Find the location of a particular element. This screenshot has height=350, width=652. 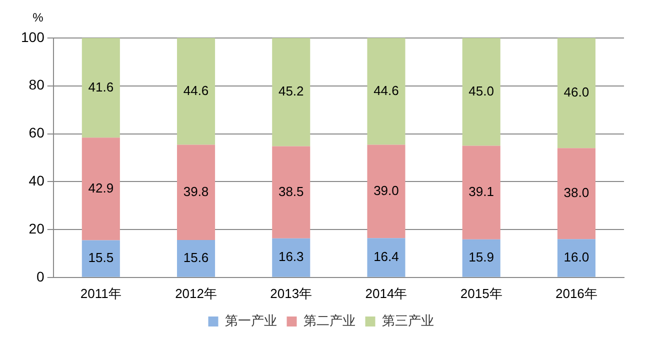

data-label: 45.2 is located at coordinates (291, 91).